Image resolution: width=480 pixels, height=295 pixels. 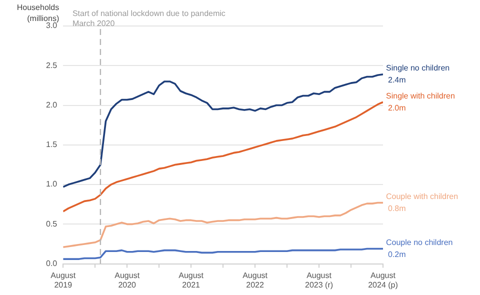 I want to click on y-tick-label: 1.0, so click(x=52, y=184).